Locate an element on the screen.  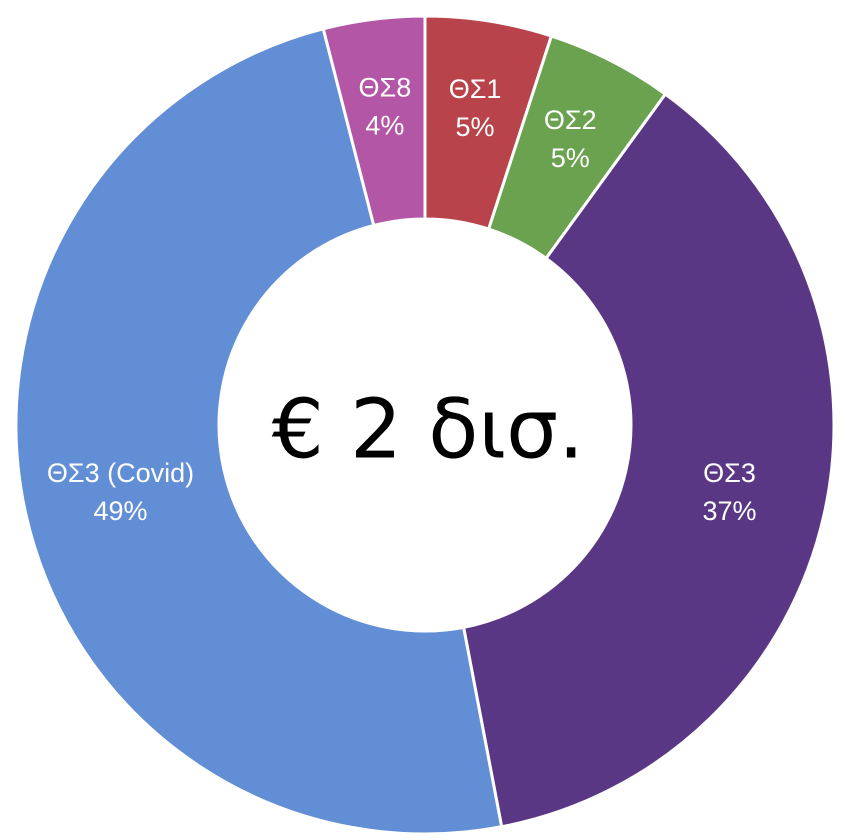
slice is located at coordinates (374, 121).